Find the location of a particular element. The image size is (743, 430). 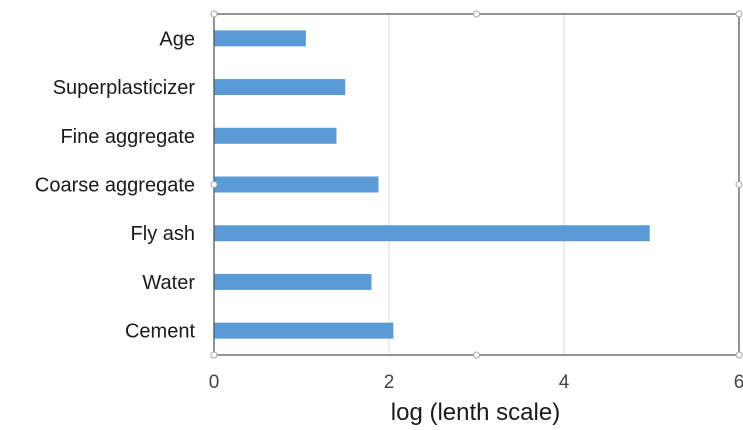

x-tick-label: 0 is located at coordinates (214, 382).